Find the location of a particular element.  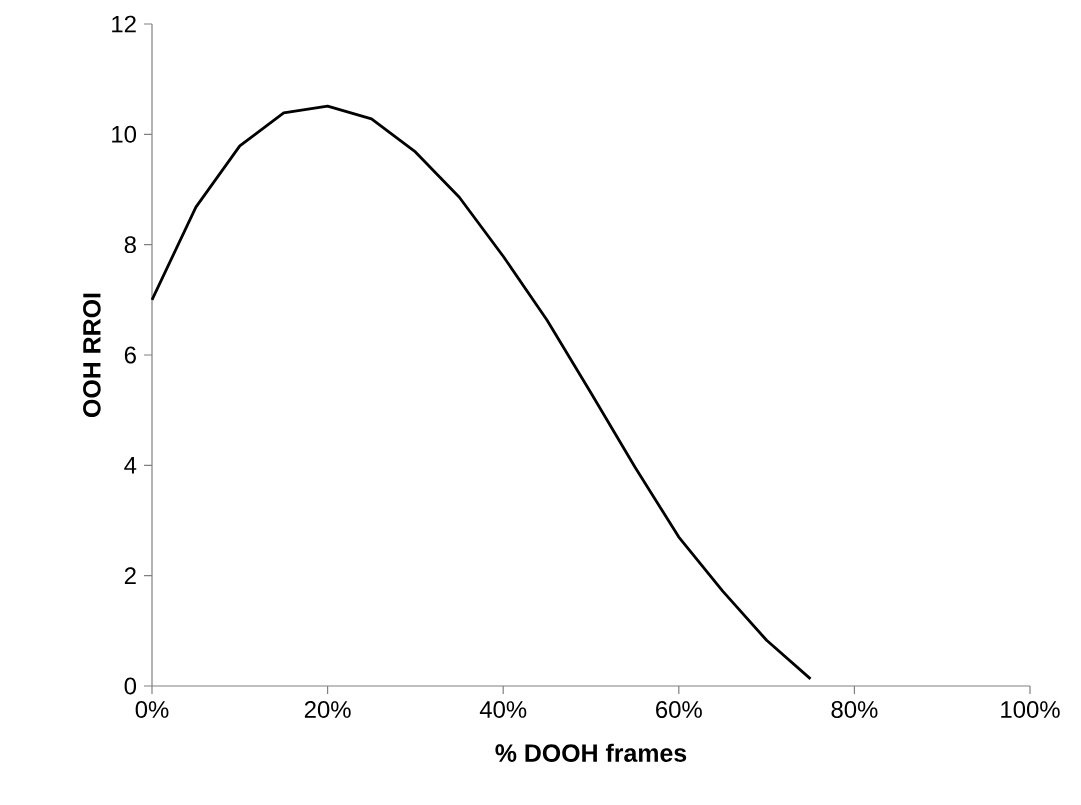

x-tick-label: 80% is located at coordinates (854, 709).